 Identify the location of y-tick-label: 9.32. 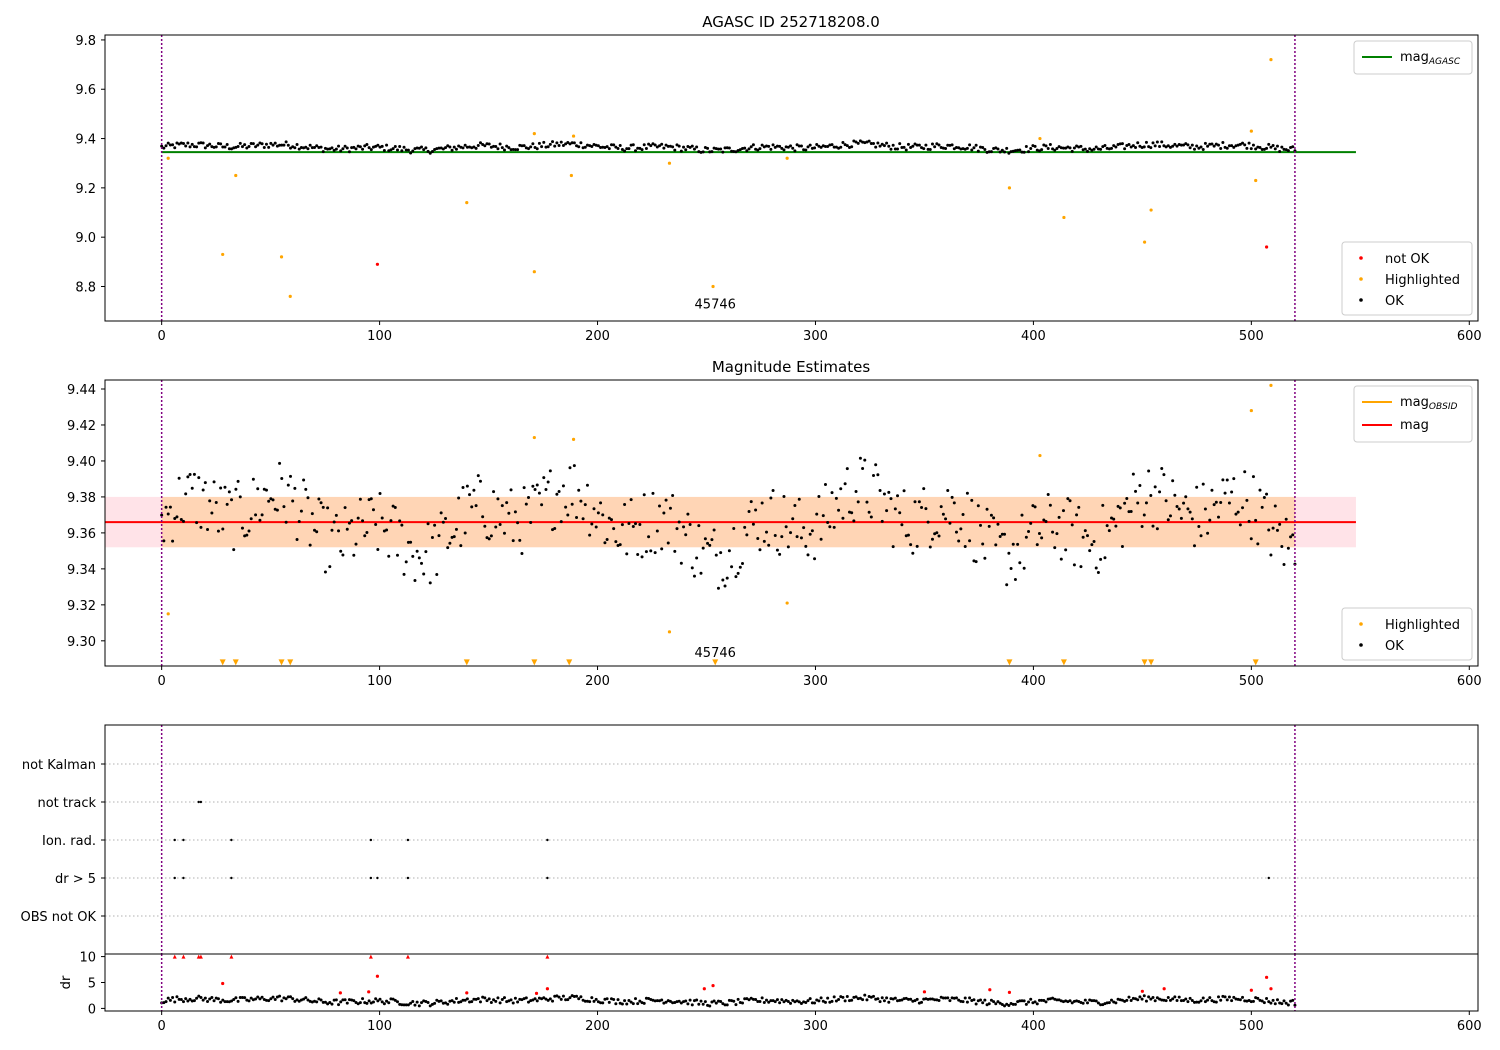
(81, 606).